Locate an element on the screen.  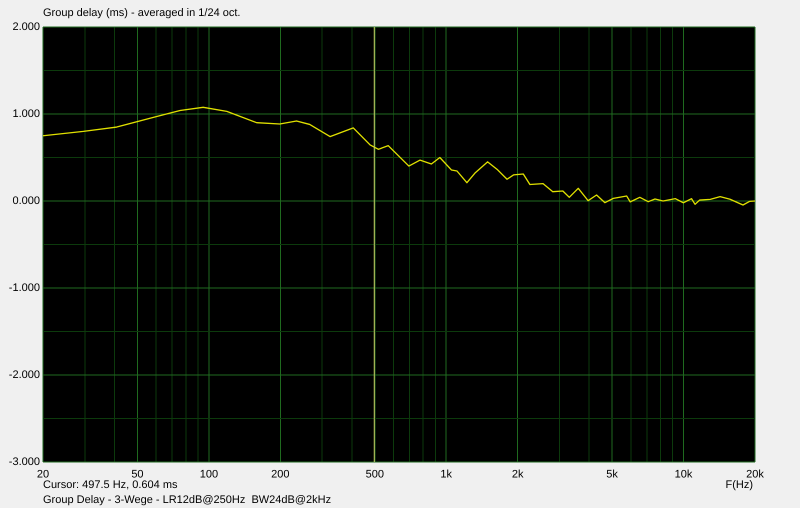
x-tick-label: 50 is located at coordinates (137, 474).